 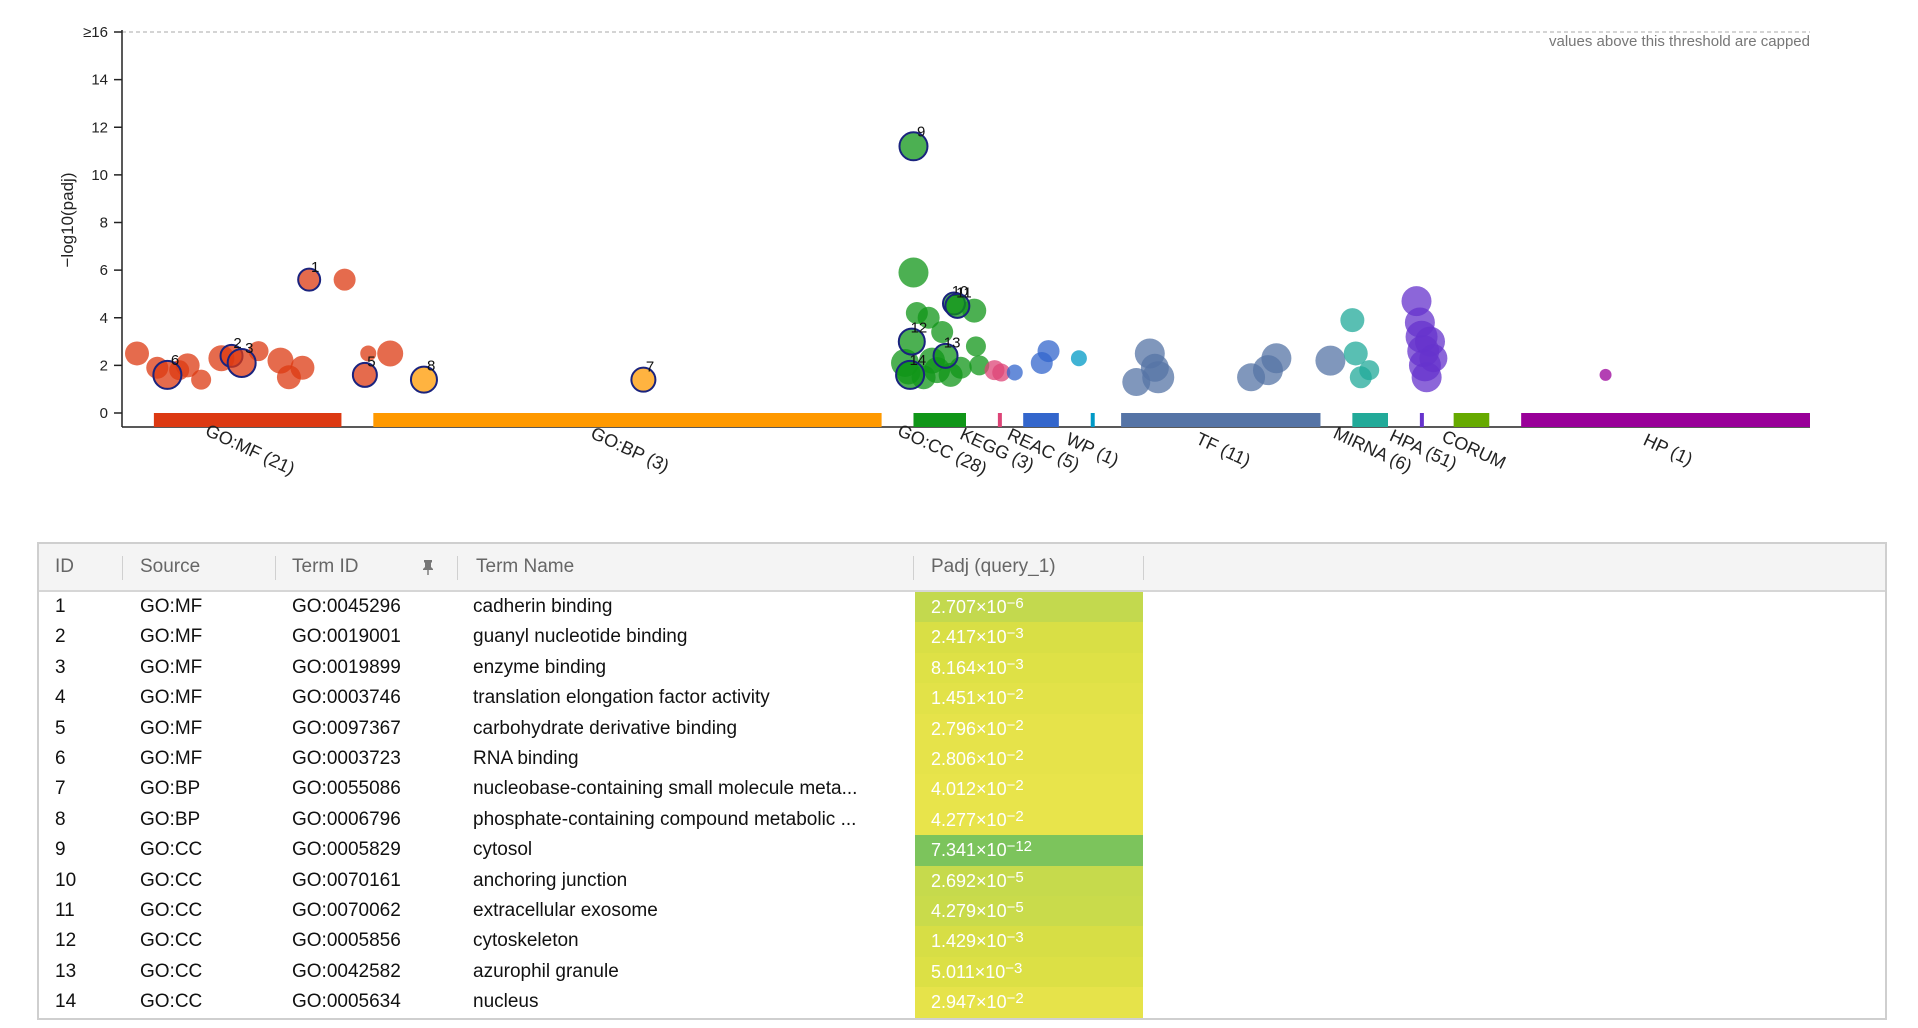 What do you see at coordinates (275, 568) in the screenshot?
I see `header-separator` at bounding box center [275, 568].